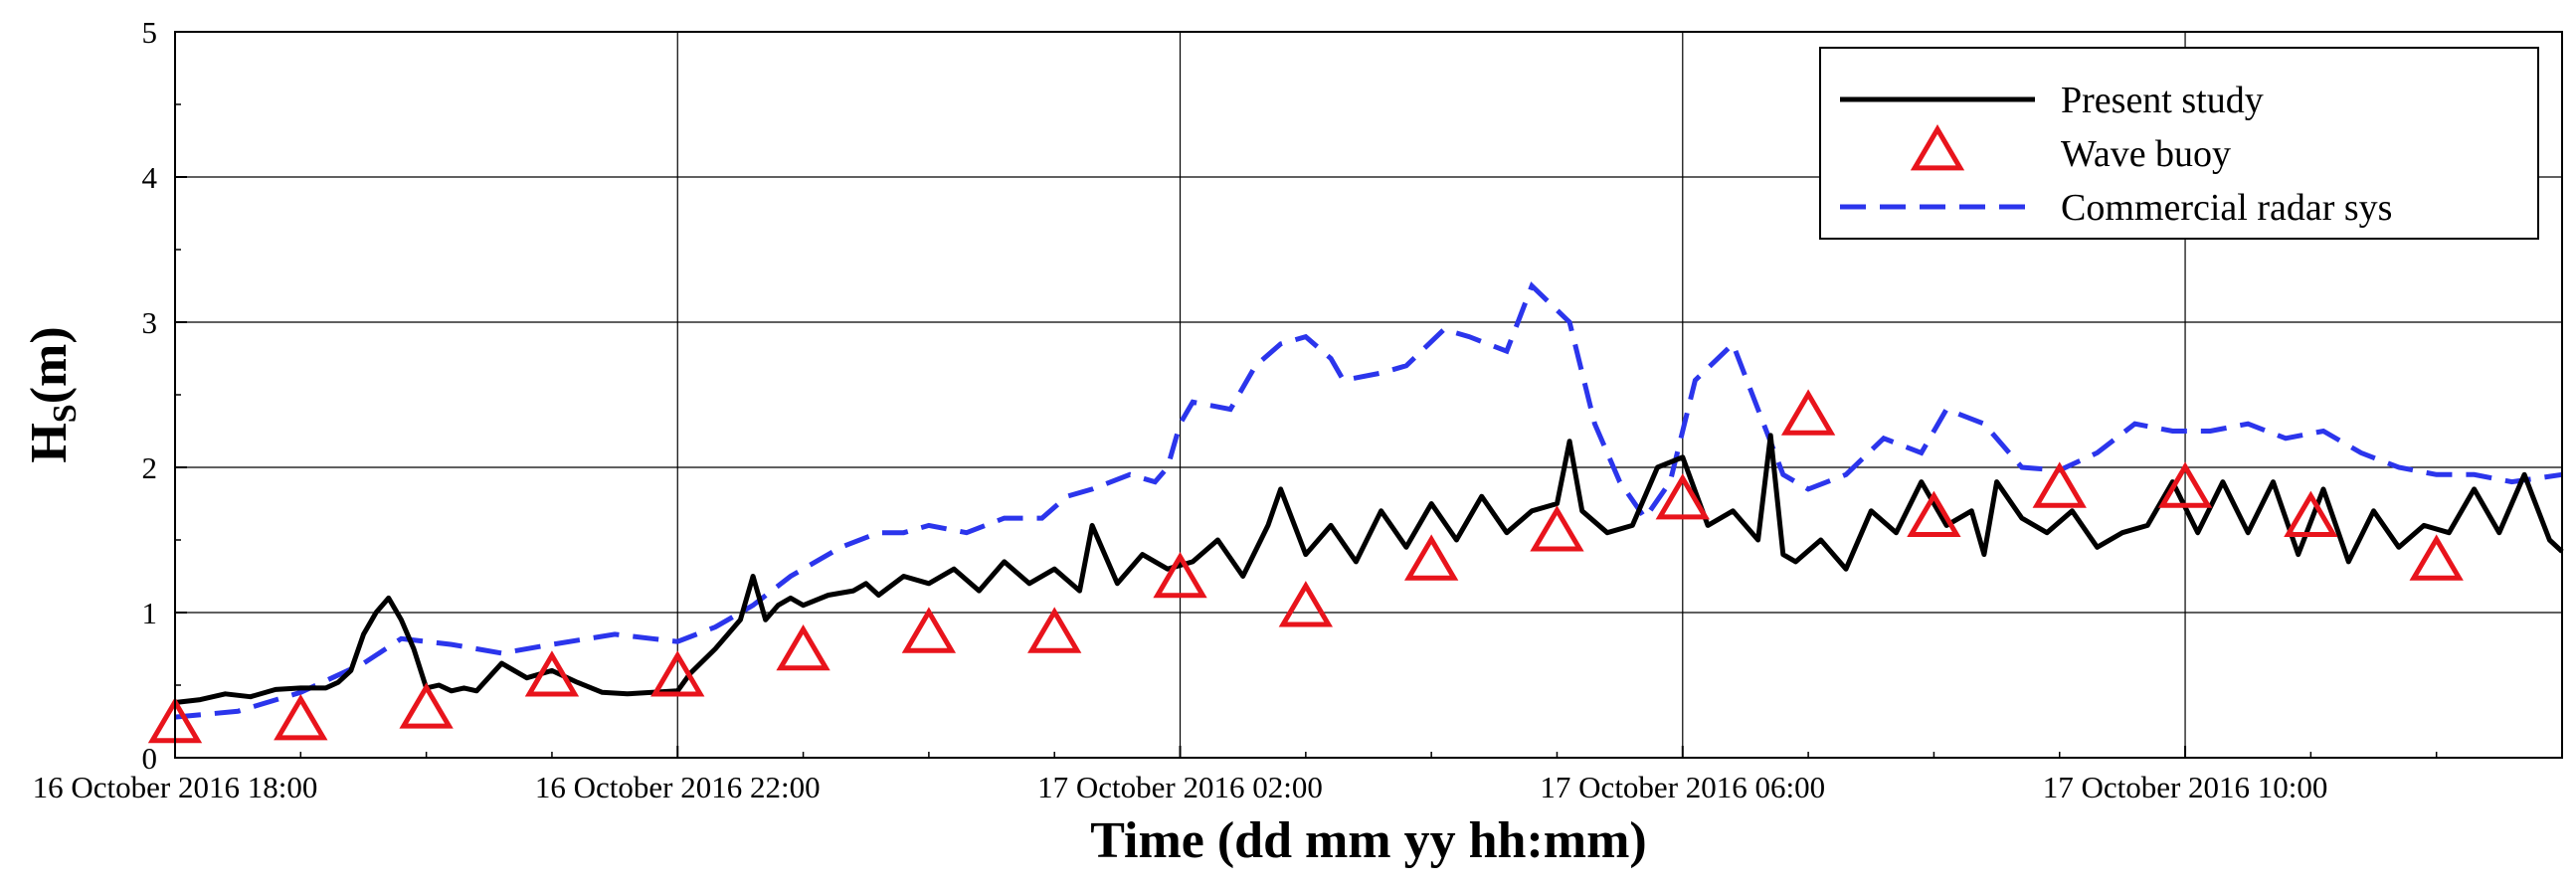  What do you see at coordinates (2146, 154) in the screenshot?
I see `legend-label-wave-buoy: Wave buoy` at bounding box center [2146, 154].